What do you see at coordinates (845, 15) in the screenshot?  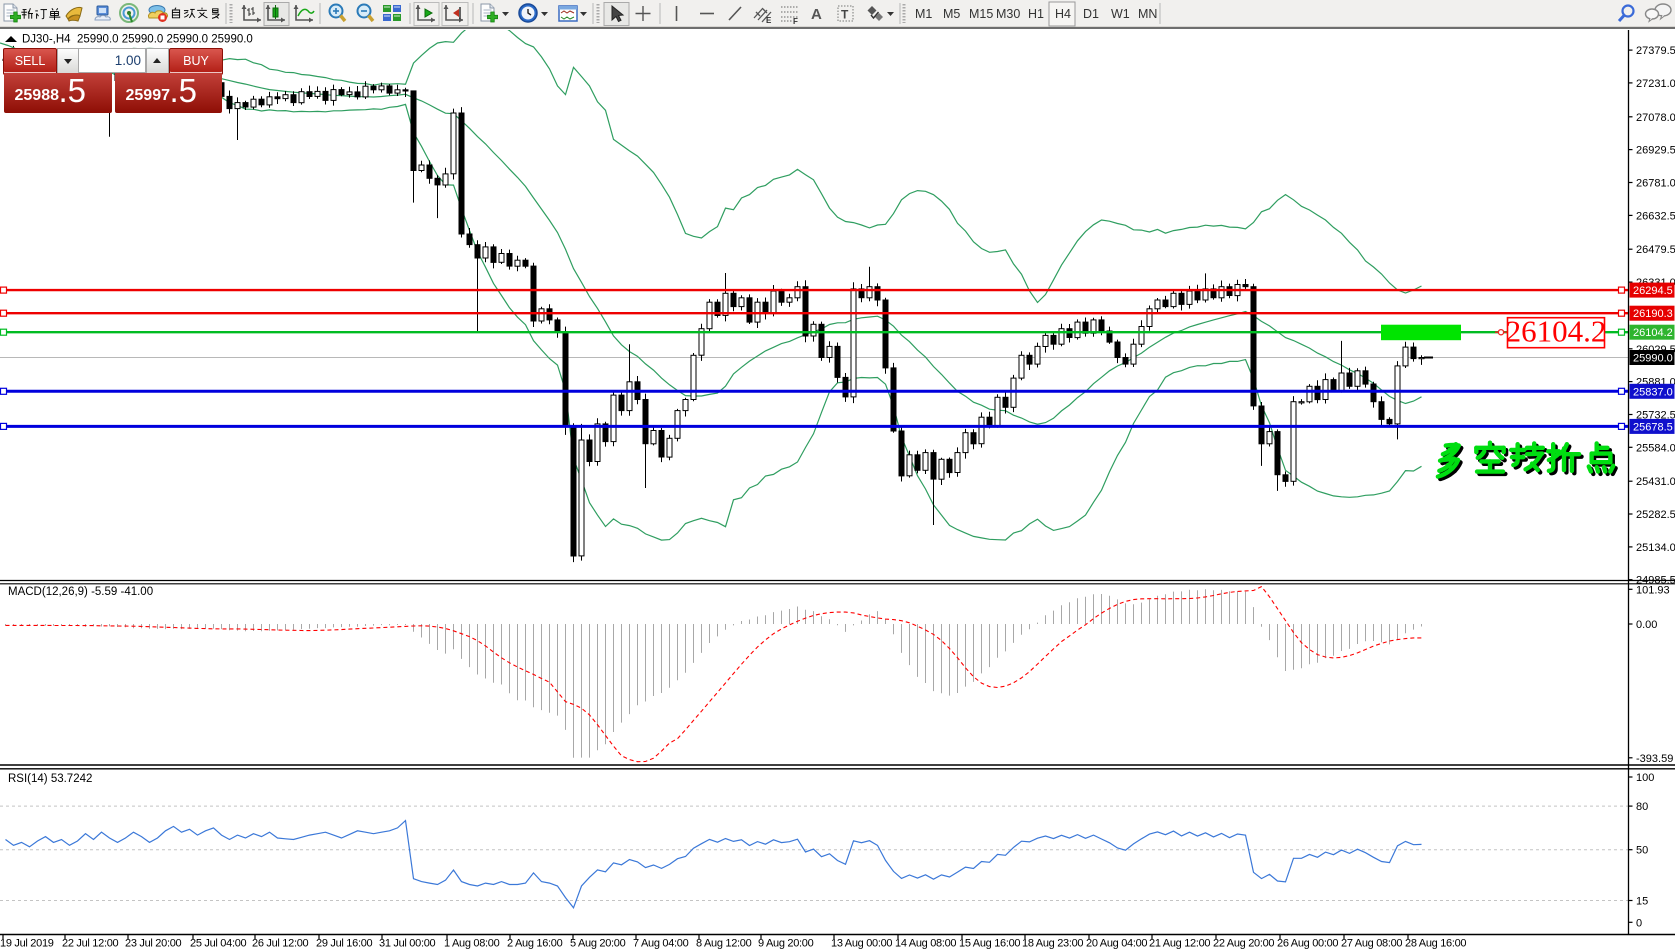 I see `svg-text: T` at bounding box center [845, 15].